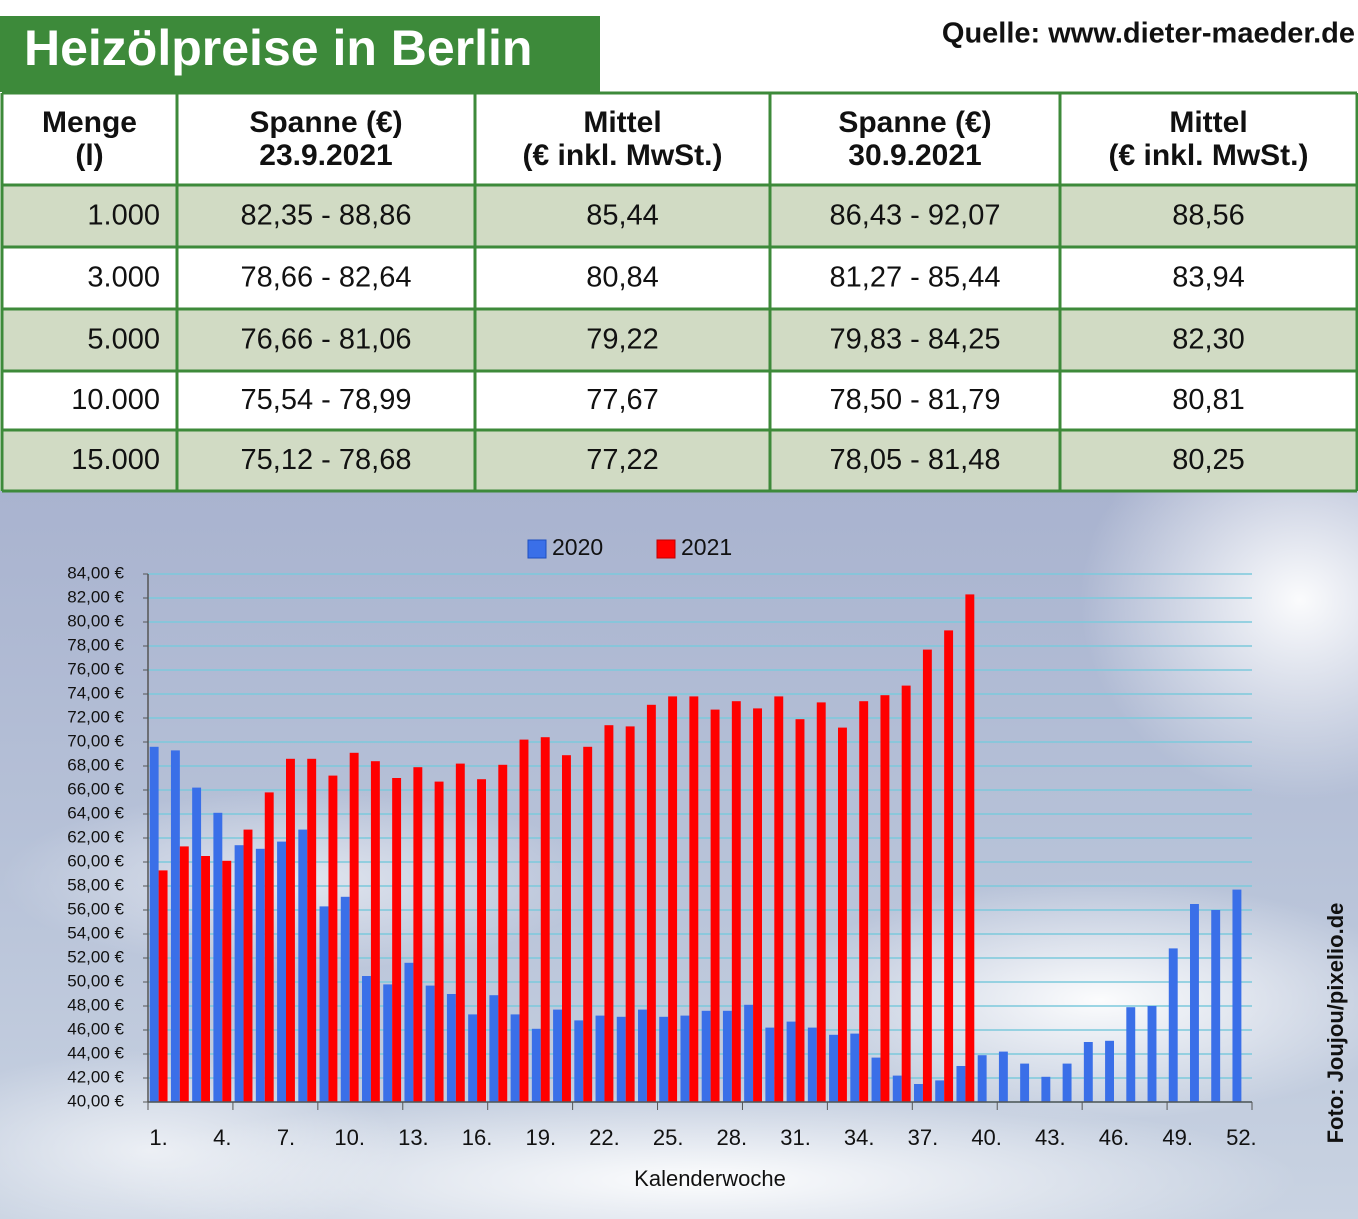 This screenshot has width=1358, height=1219. I want to click on y-tick-label: 40,00 €, so click(95, 1100).